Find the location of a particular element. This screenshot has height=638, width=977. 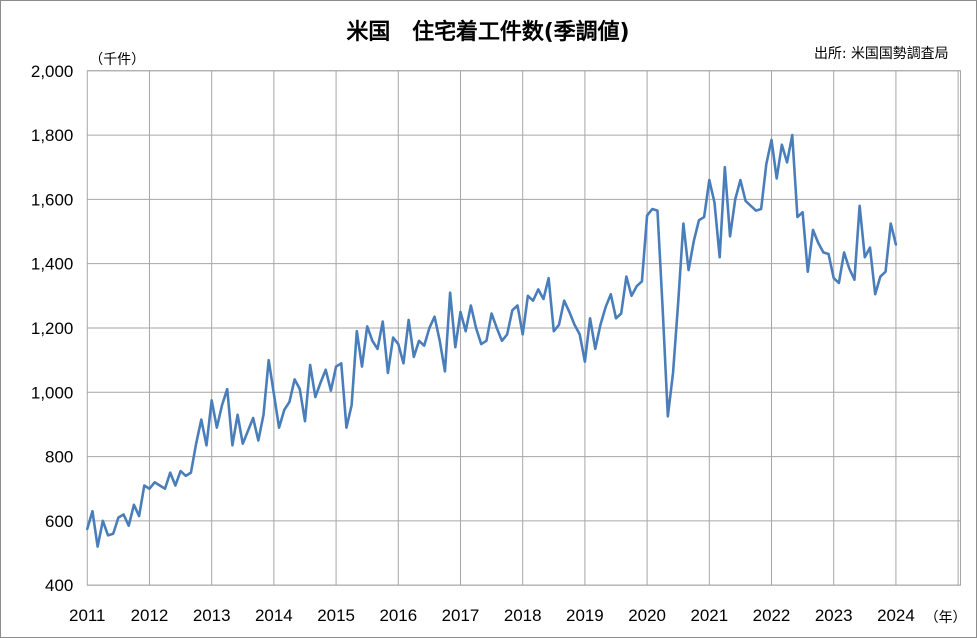

x-tick-label: 2022 is located at coordinates (772, 615).